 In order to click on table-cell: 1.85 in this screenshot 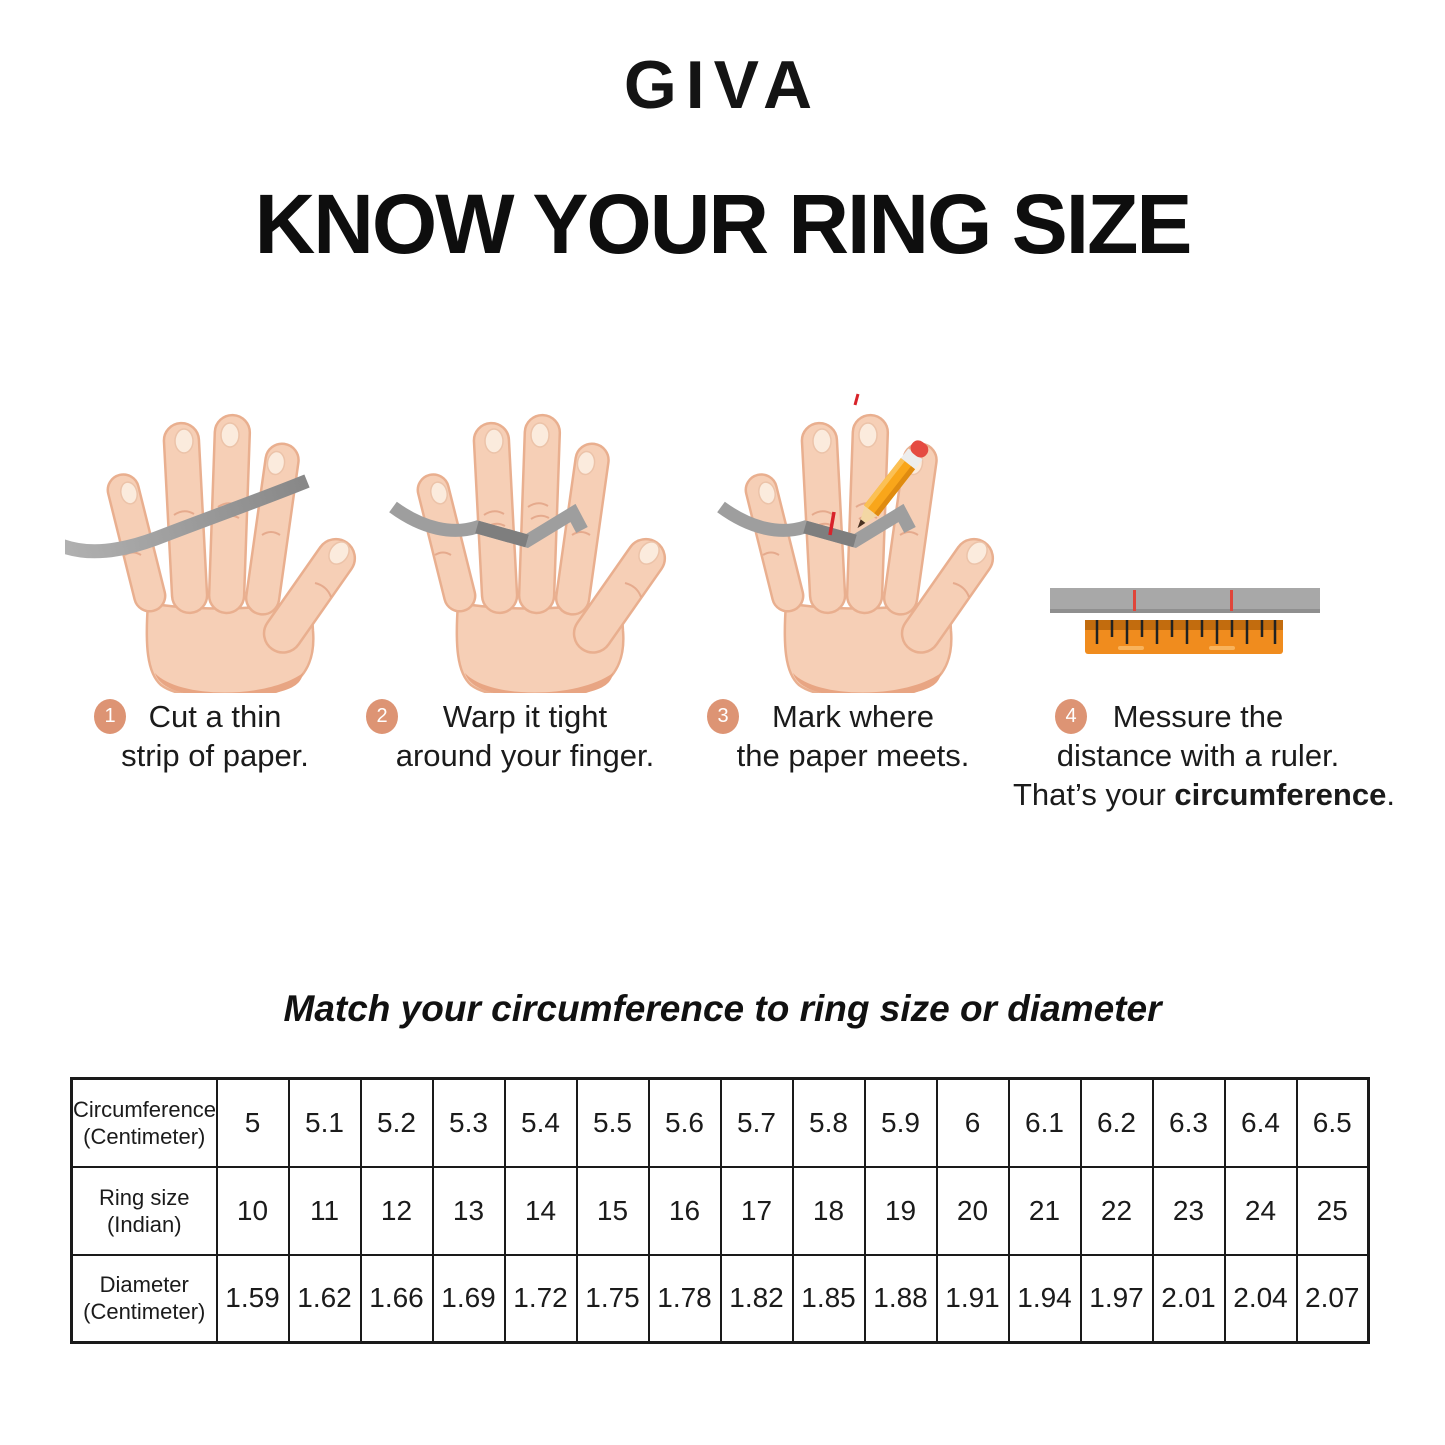, I will do `click(828, 1298)`.